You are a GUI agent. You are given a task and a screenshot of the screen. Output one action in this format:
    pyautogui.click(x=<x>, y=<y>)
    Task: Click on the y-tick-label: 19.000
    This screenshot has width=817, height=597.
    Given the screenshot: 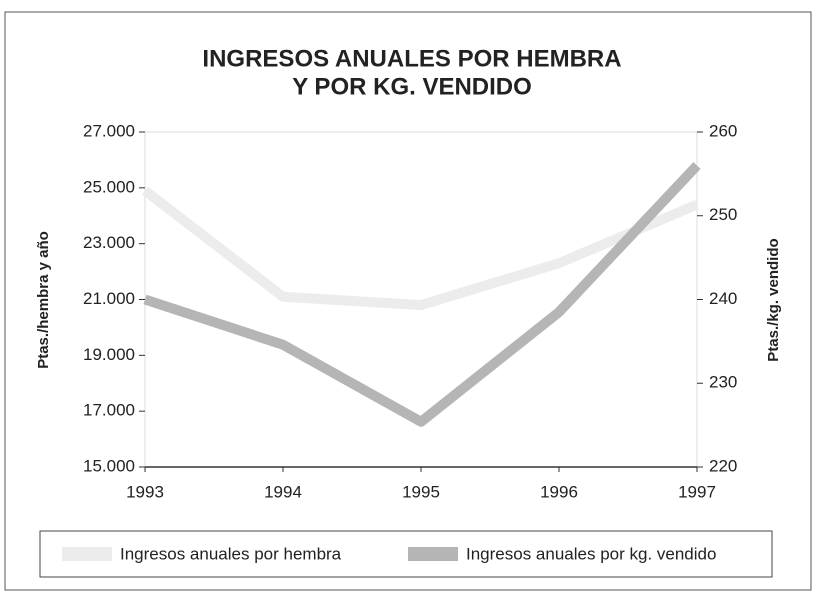 What is the action you would take?
    pyautogui.click(x=109, y=354)
    